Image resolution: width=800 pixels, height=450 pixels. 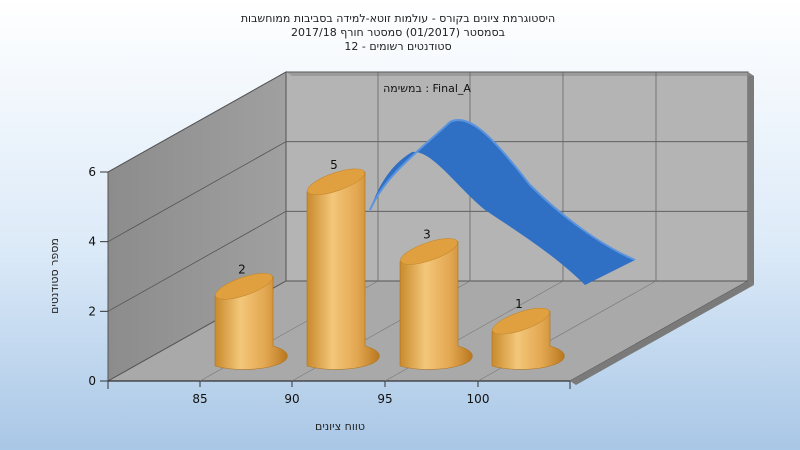 I want to click on distribution-curve, so click(x=502, y=202).